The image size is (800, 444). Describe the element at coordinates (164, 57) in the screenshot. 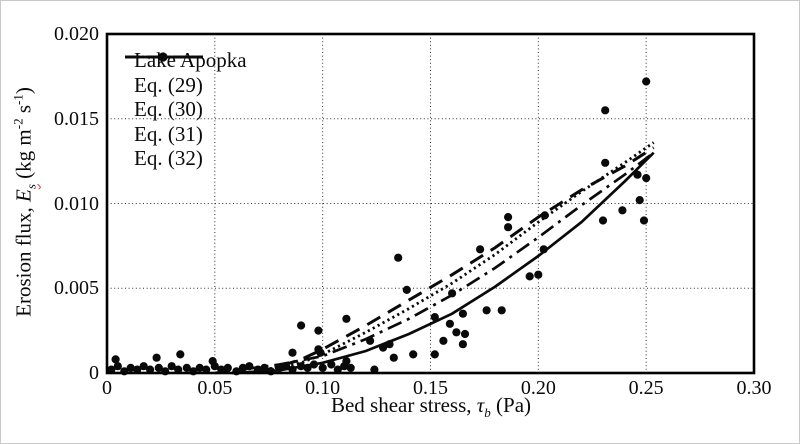

I see `legend-line-icon` at that location.